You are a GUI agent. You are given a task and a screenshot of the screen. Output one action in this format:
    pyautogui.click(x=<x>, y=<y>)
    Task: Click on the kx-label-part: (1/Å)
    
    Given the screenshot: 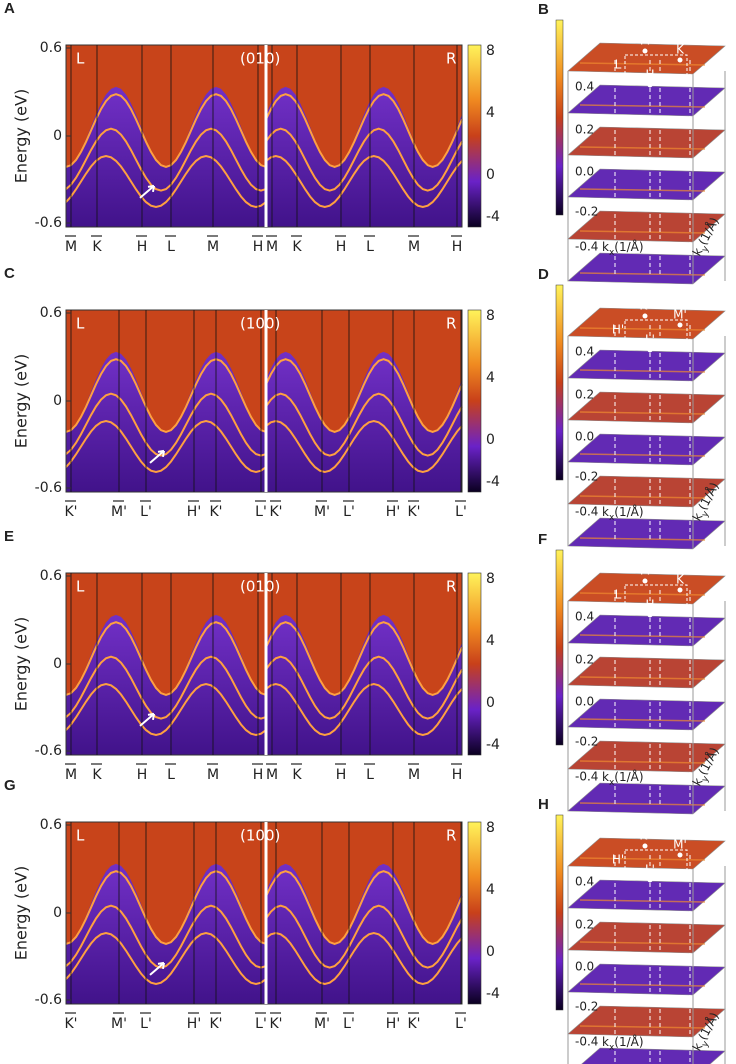 What is the action you would take?
    pyautogui.click(x=628, y=776)
    